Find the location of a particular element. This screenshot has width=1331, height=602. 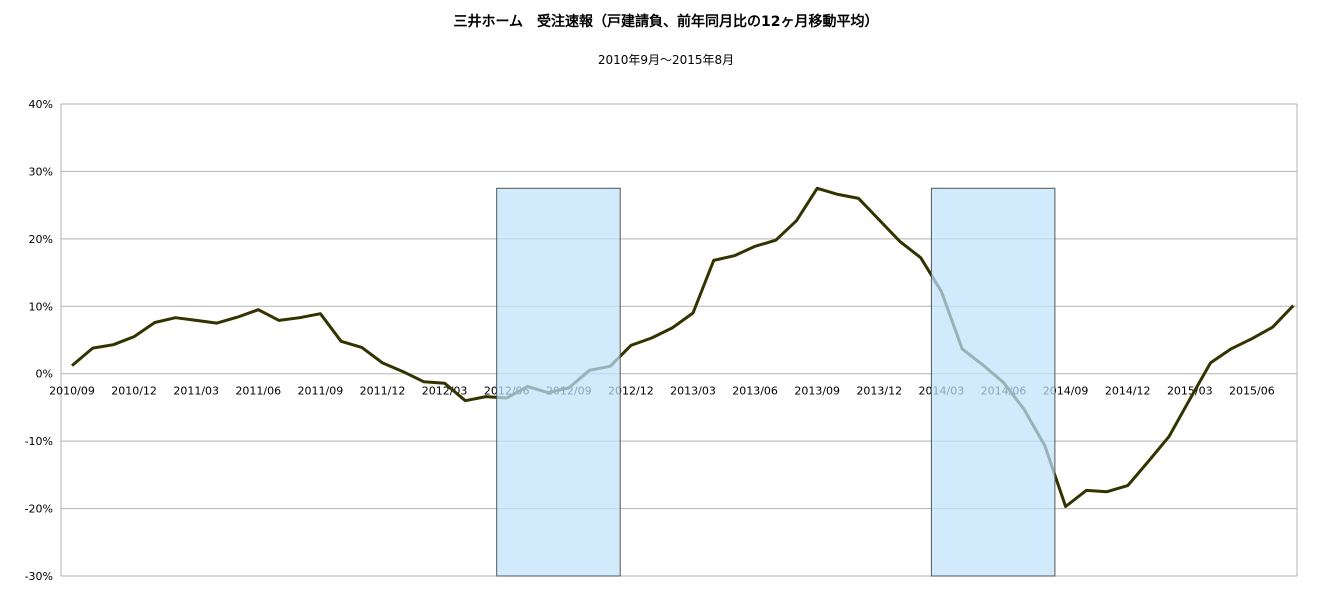

x-tick-label: 2015/03 is located at coordinates (1190, 391).